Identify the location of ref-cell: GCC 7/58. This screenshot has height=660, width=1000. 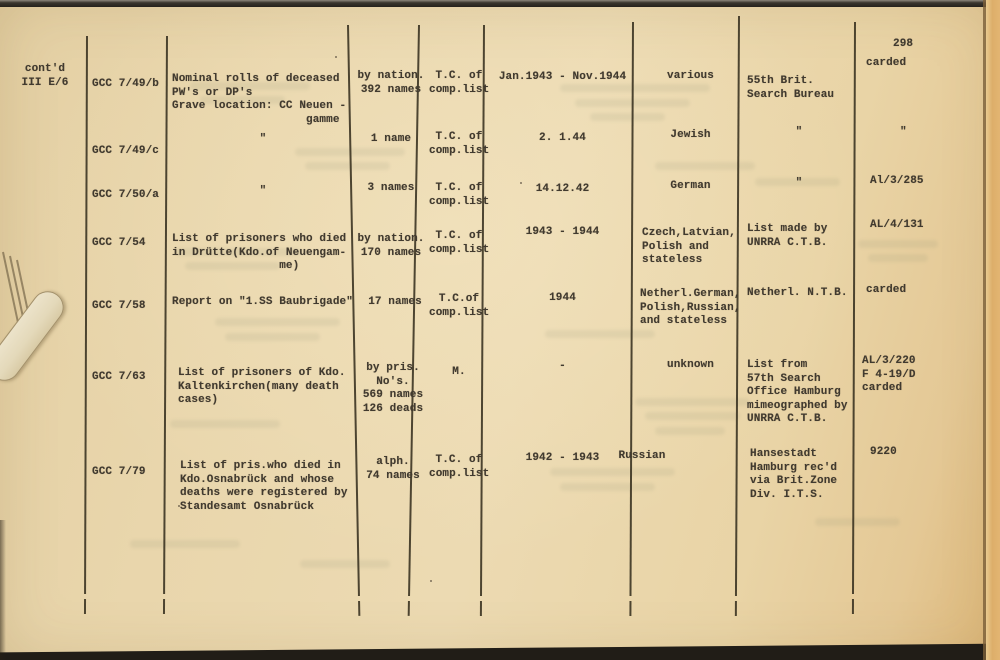
(119, 306).